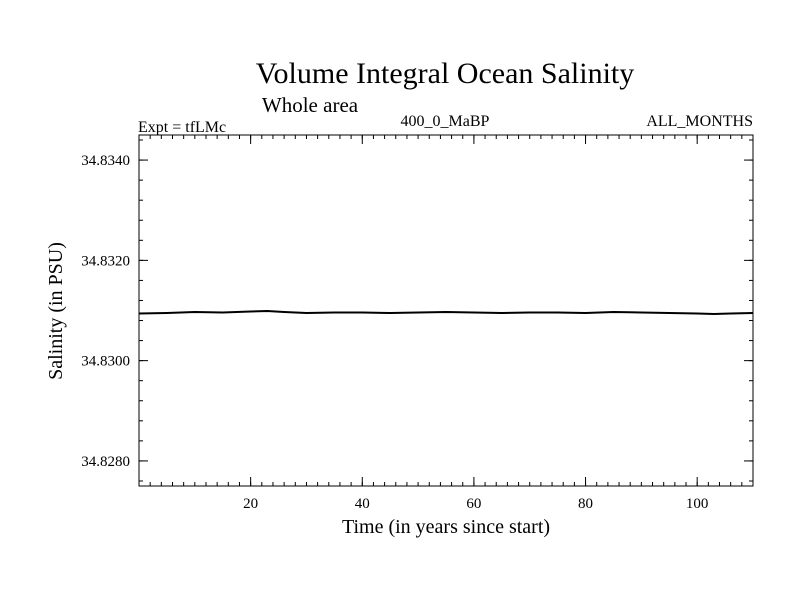 This screenshot has height=600, width=800. Describe the element at coordinates (250, 504) in the screenshot. I see `x-tick-label: 20` at that location.